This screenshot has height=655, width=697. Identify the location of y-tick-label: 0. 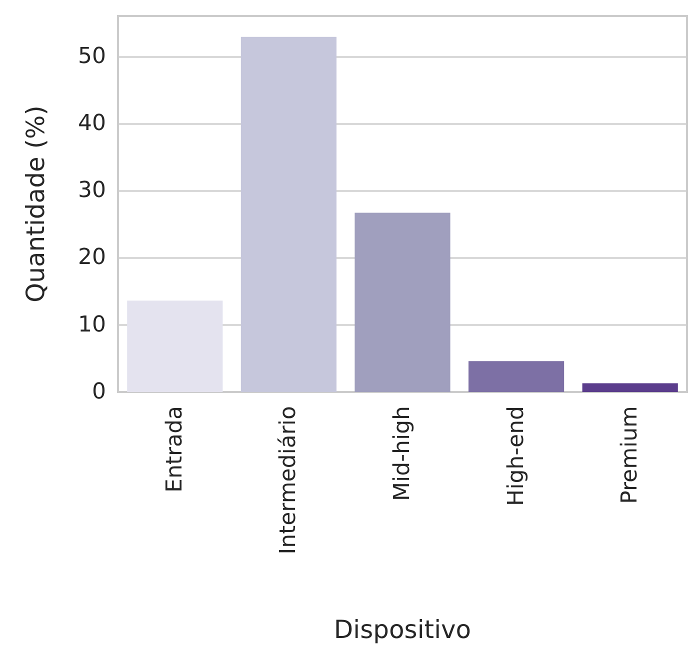
(99, 392).